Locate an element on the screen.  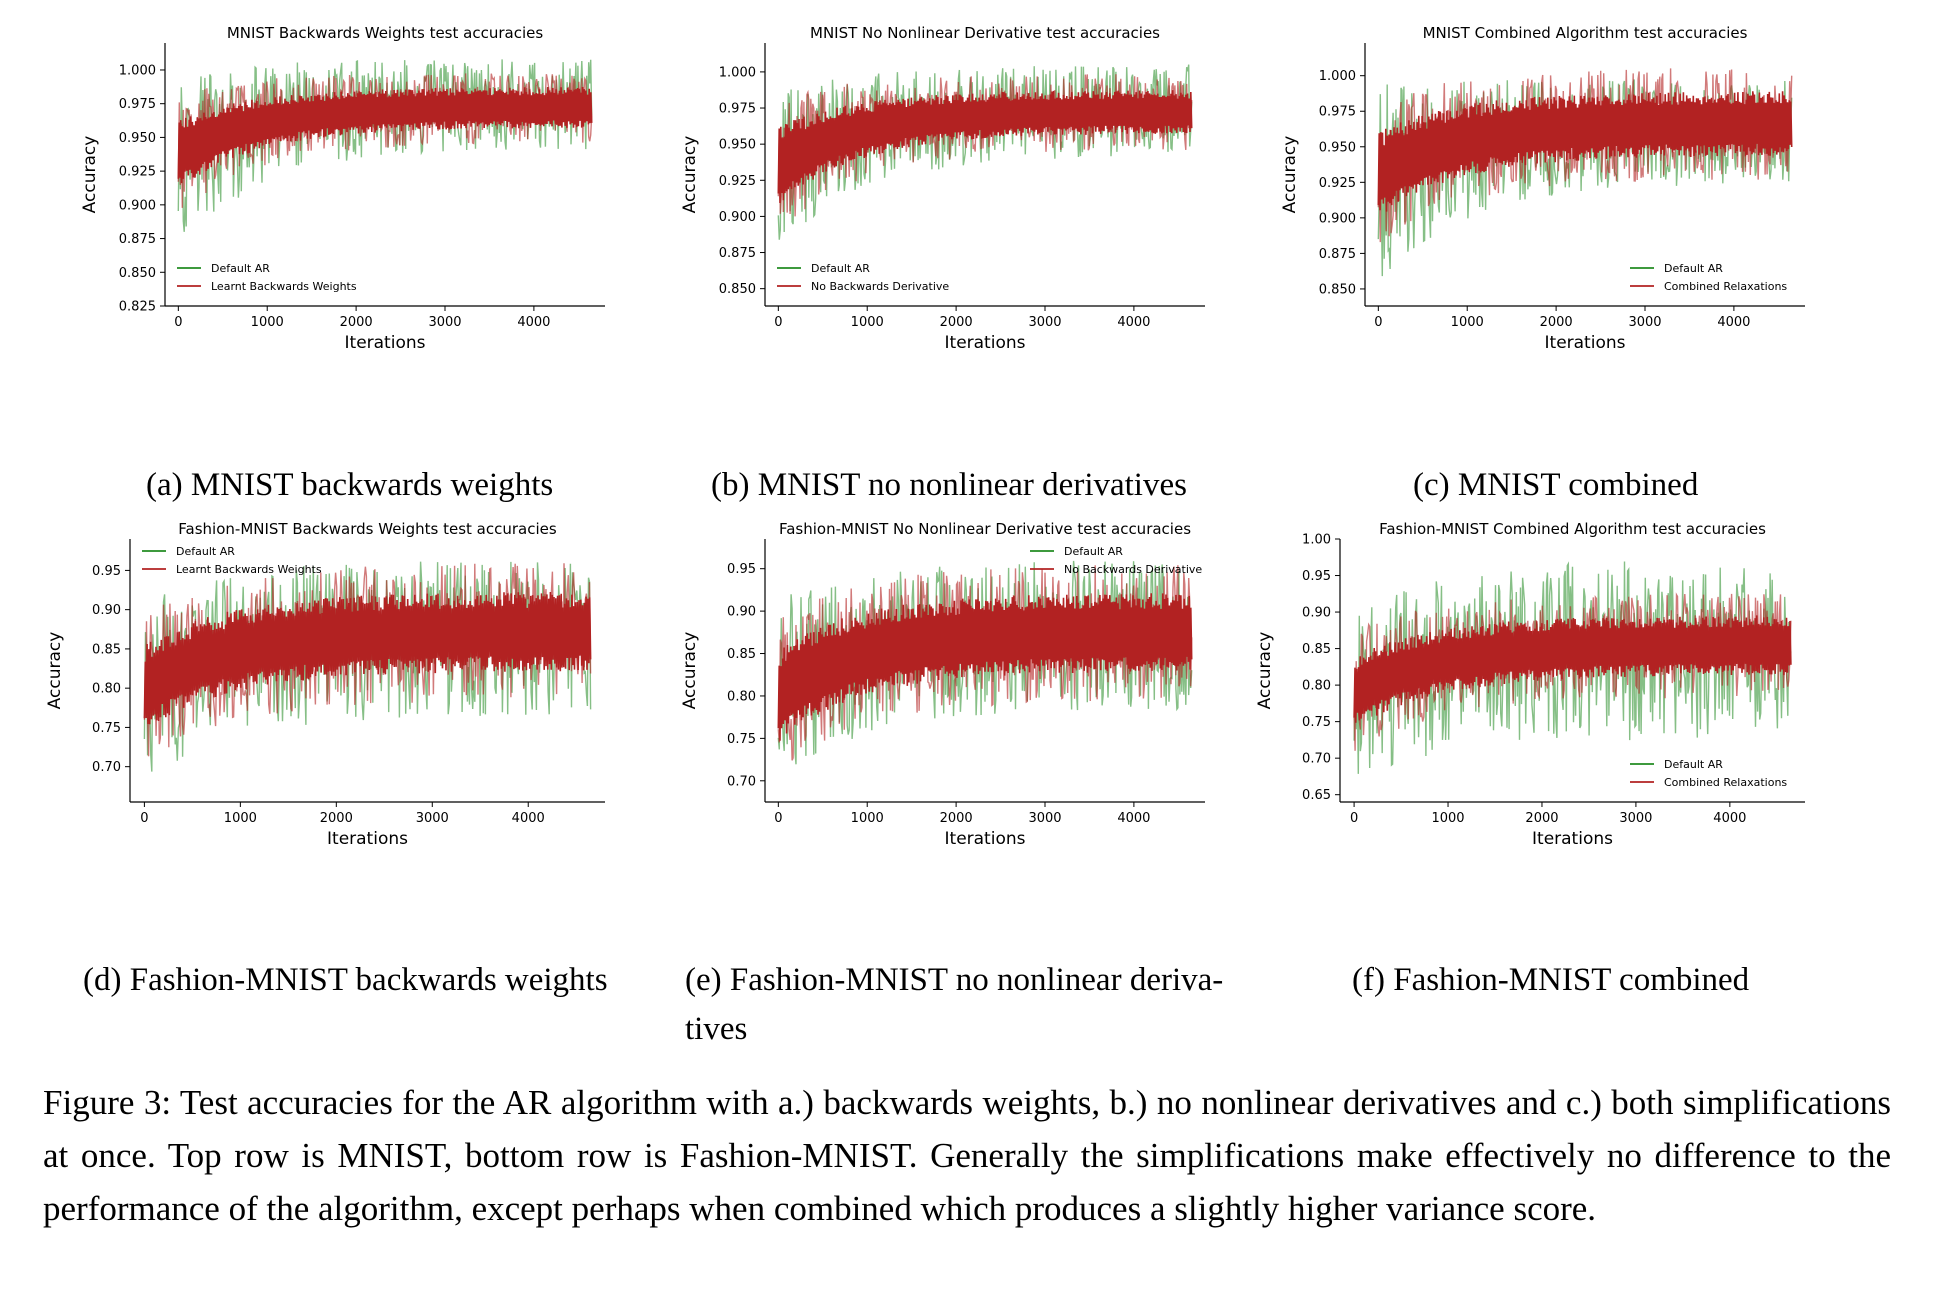
subcaption-d: (d) Fashion-MNIST backwards weights is located at coordinates (345, 980).